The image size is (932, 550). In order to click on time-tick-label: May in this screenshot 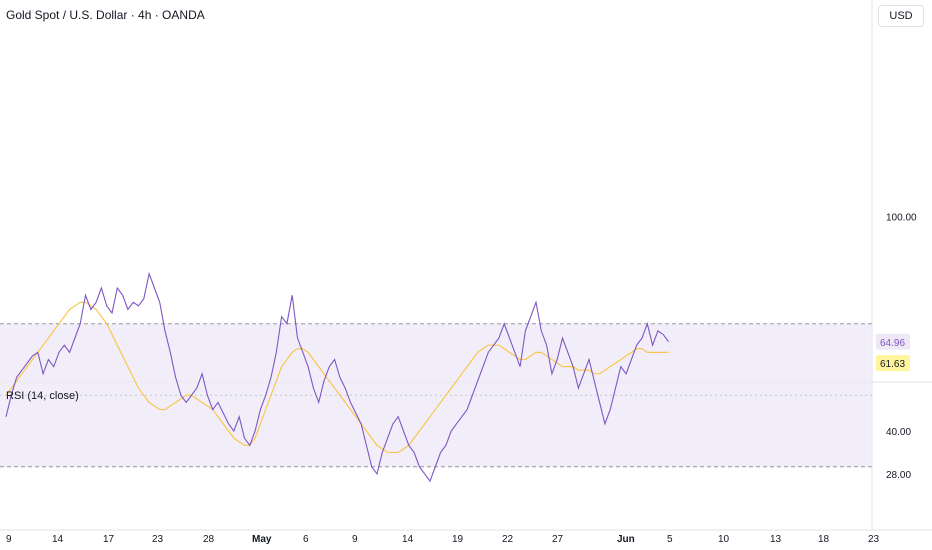, I will do `click(262, 539)`.